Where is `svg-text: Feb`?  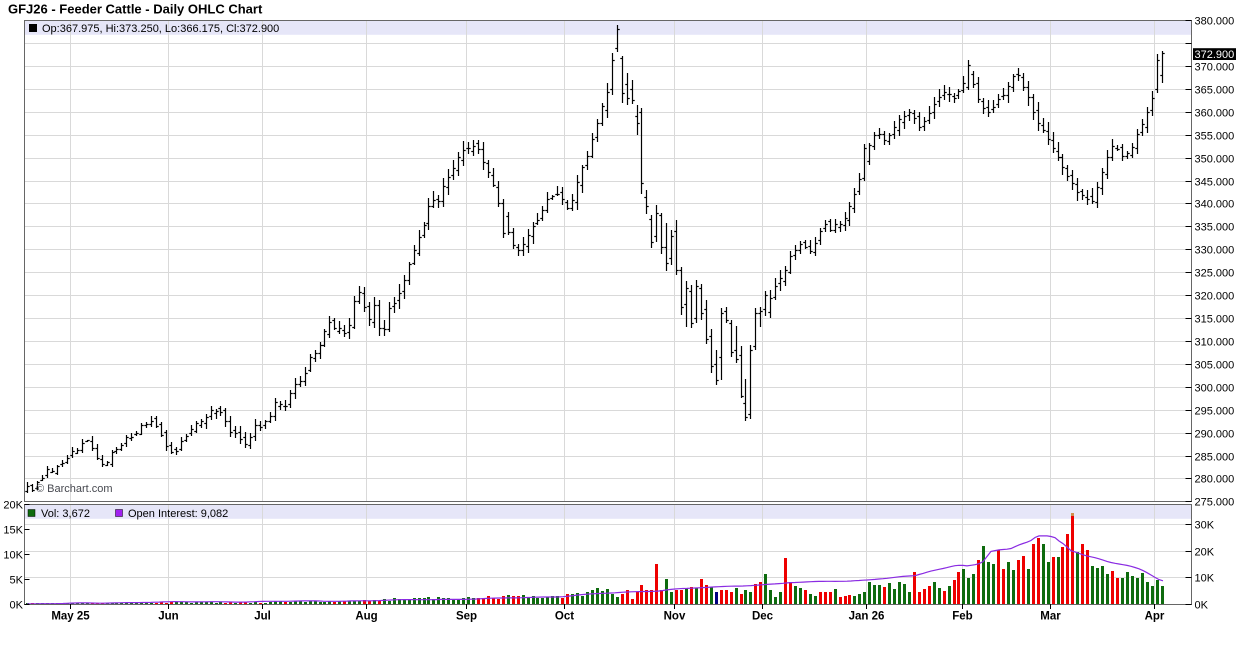 svg-text: Feb is located at coordinates (962, 617).